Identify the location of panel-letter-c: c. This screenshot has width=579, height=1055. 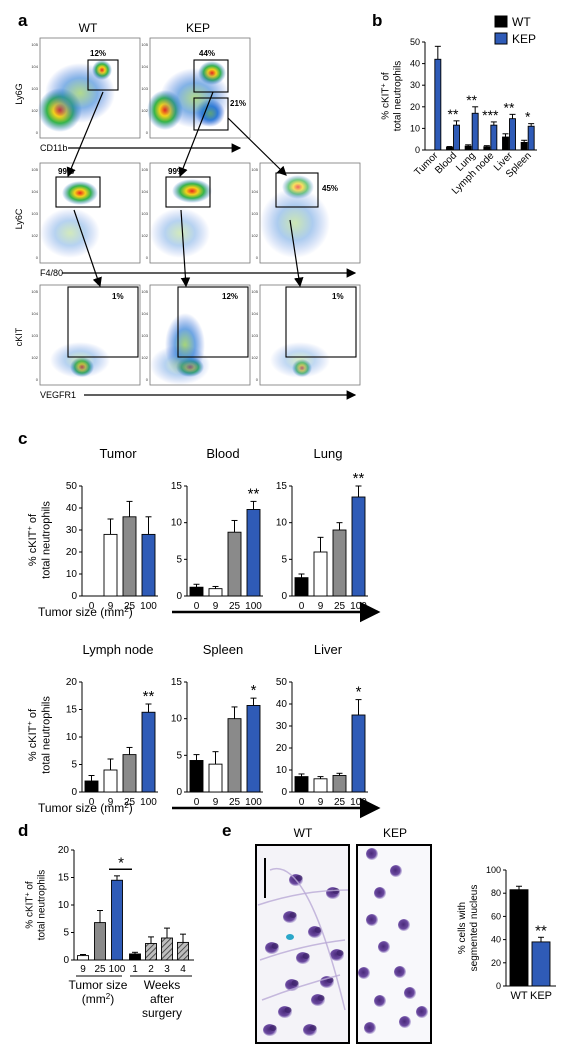
(22, 438).